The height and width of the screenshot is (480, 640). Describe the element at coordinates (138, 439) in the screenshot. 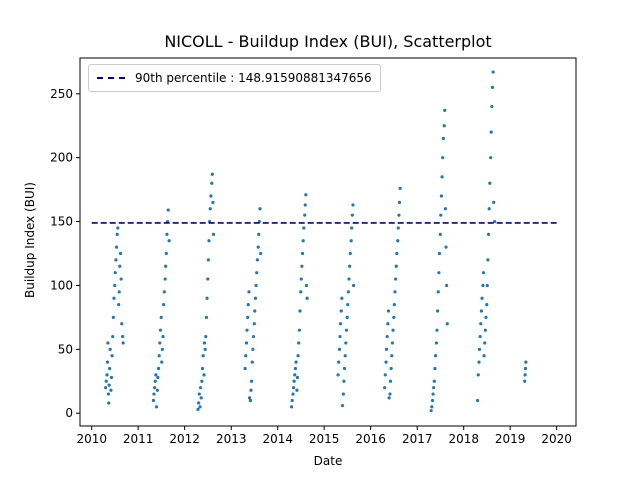

I see `x-tick-label: 2011` at that location.